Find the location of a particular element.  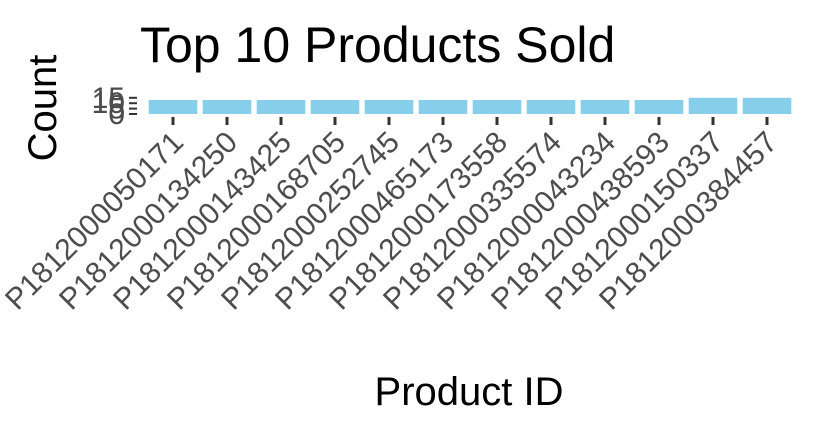

x-axis-title: Product ID is located at coordinates (469, 392).